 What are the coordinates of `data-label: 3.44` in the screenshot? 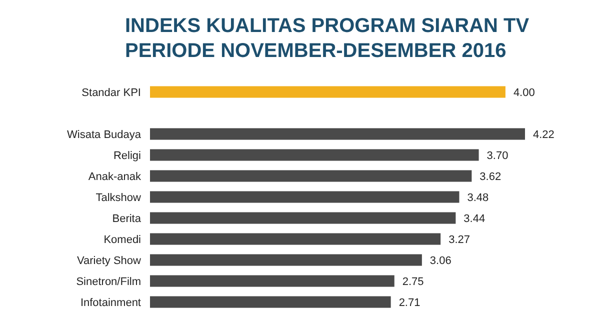 It's located at (475, 218).